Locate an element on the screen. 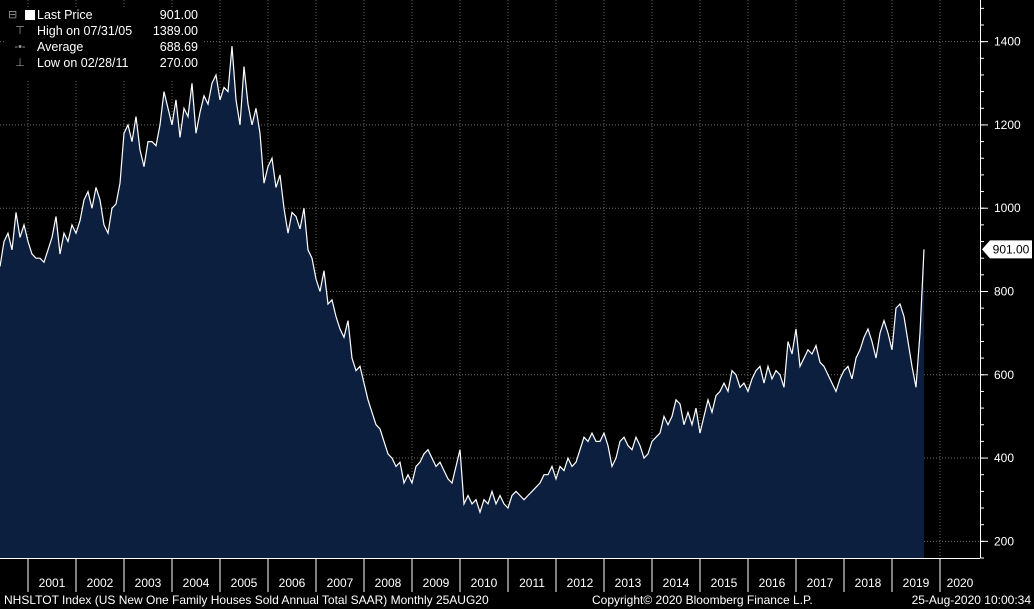 This screenshot has height=609, width=1034. average-marker-icon: -•- is located at coordinates (20, 47).